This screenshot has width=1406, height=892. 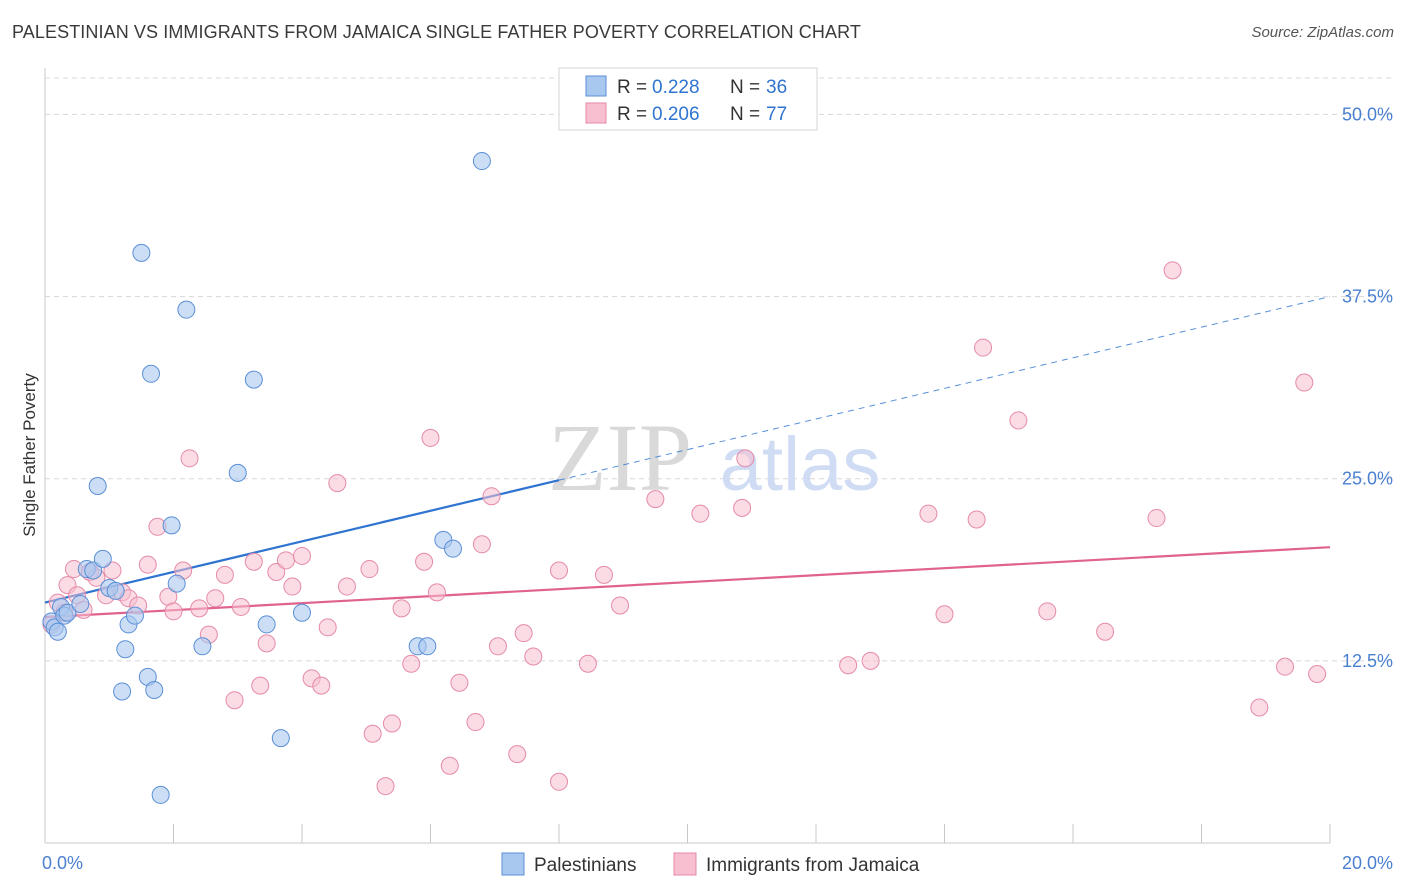 What do you see at coordinates (620, 457) in the screenshot?
I see `watermark-zip: ZIP` at bounding box center [620, 457].